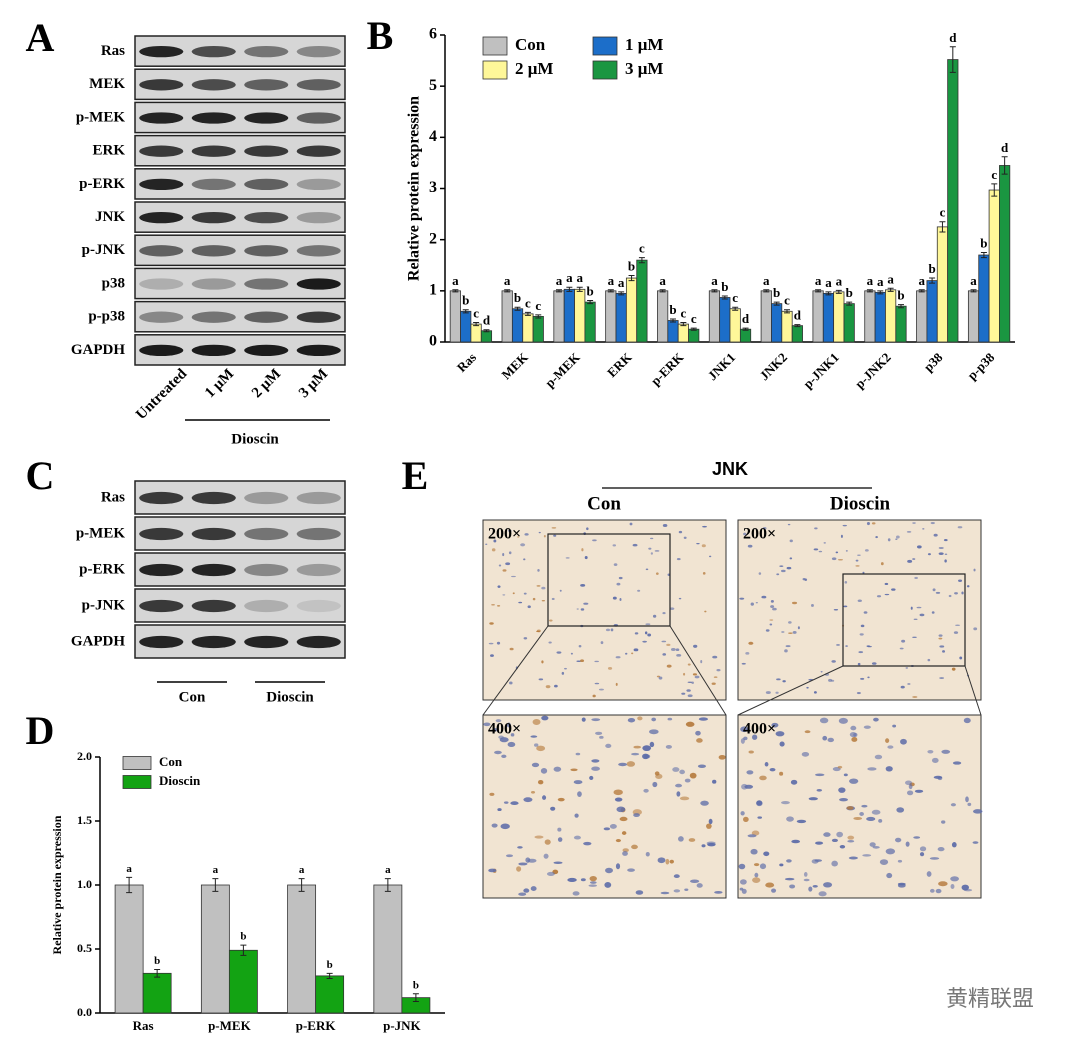 The width and height of the screenshot is (1080, 1049). Describe the element at coordinates (476, 313) in the screenshot. I see `significance-letter: c` at that location.